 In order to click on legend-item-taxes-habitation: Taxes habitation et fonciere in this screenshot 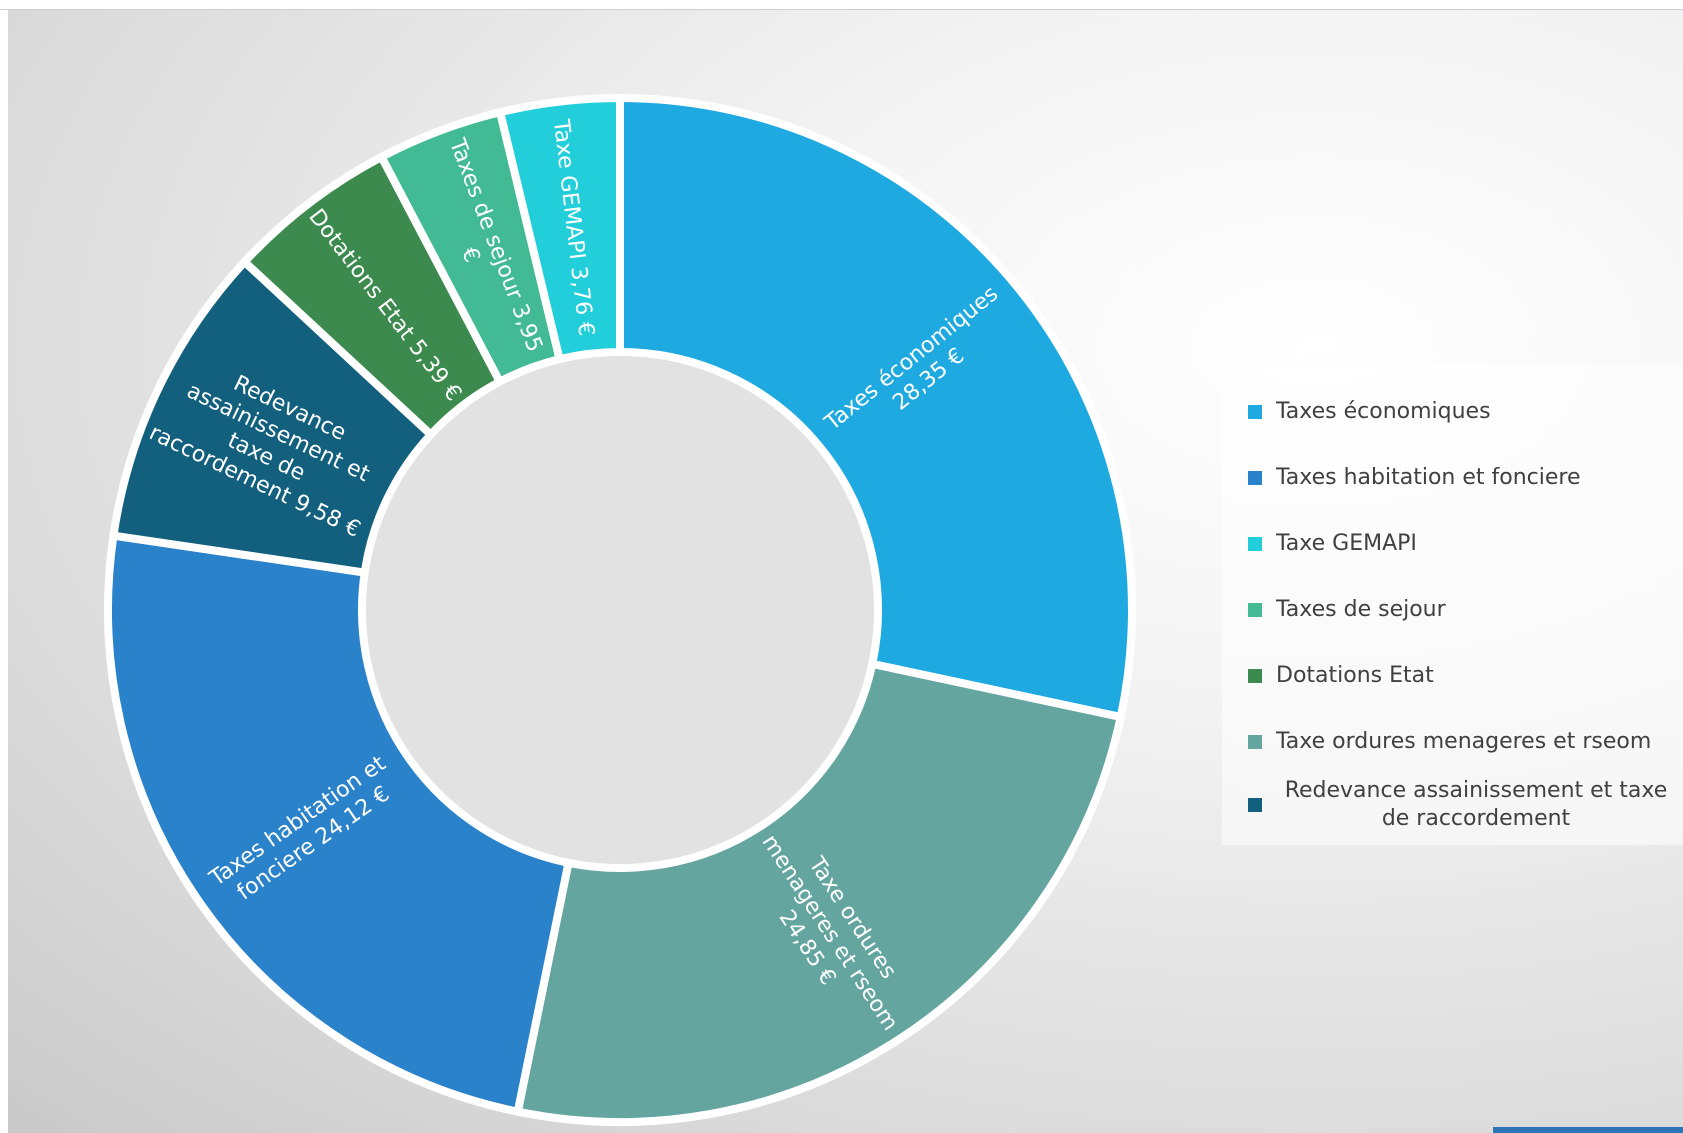, I will do `click(1414, 477)`.